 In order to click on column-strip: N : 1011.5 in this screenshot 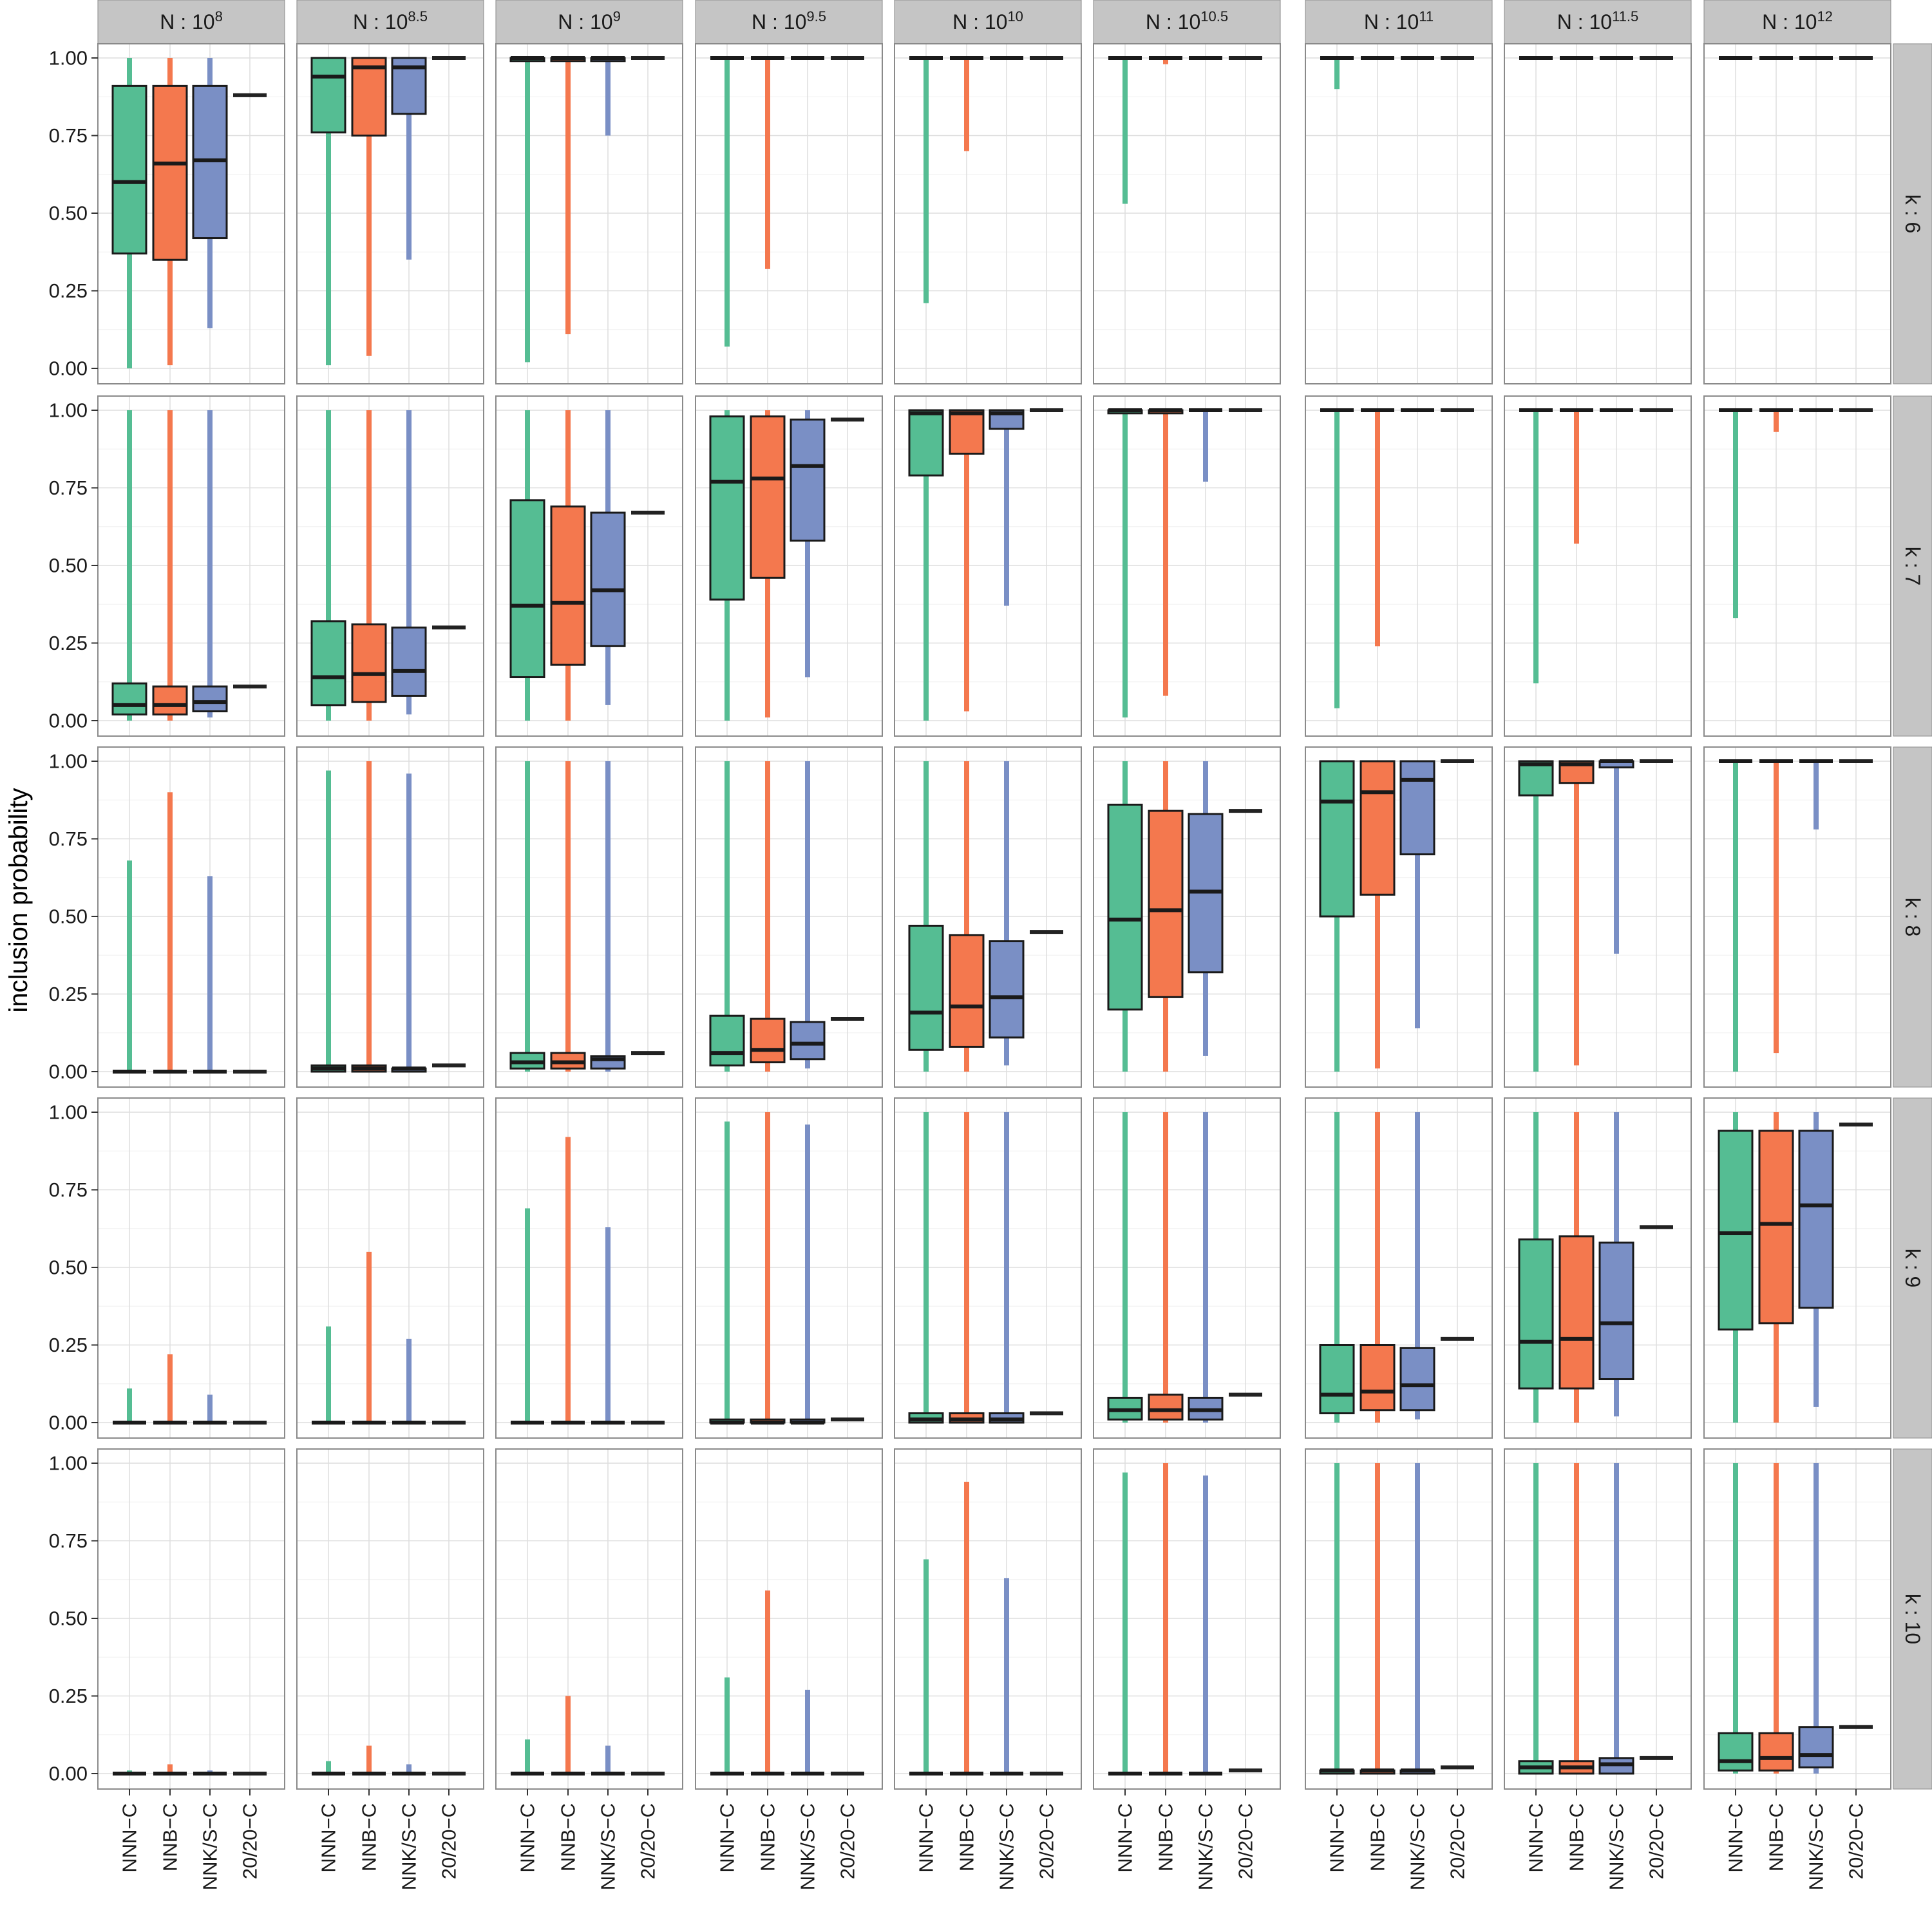, I will do `click(1598, 22)`.